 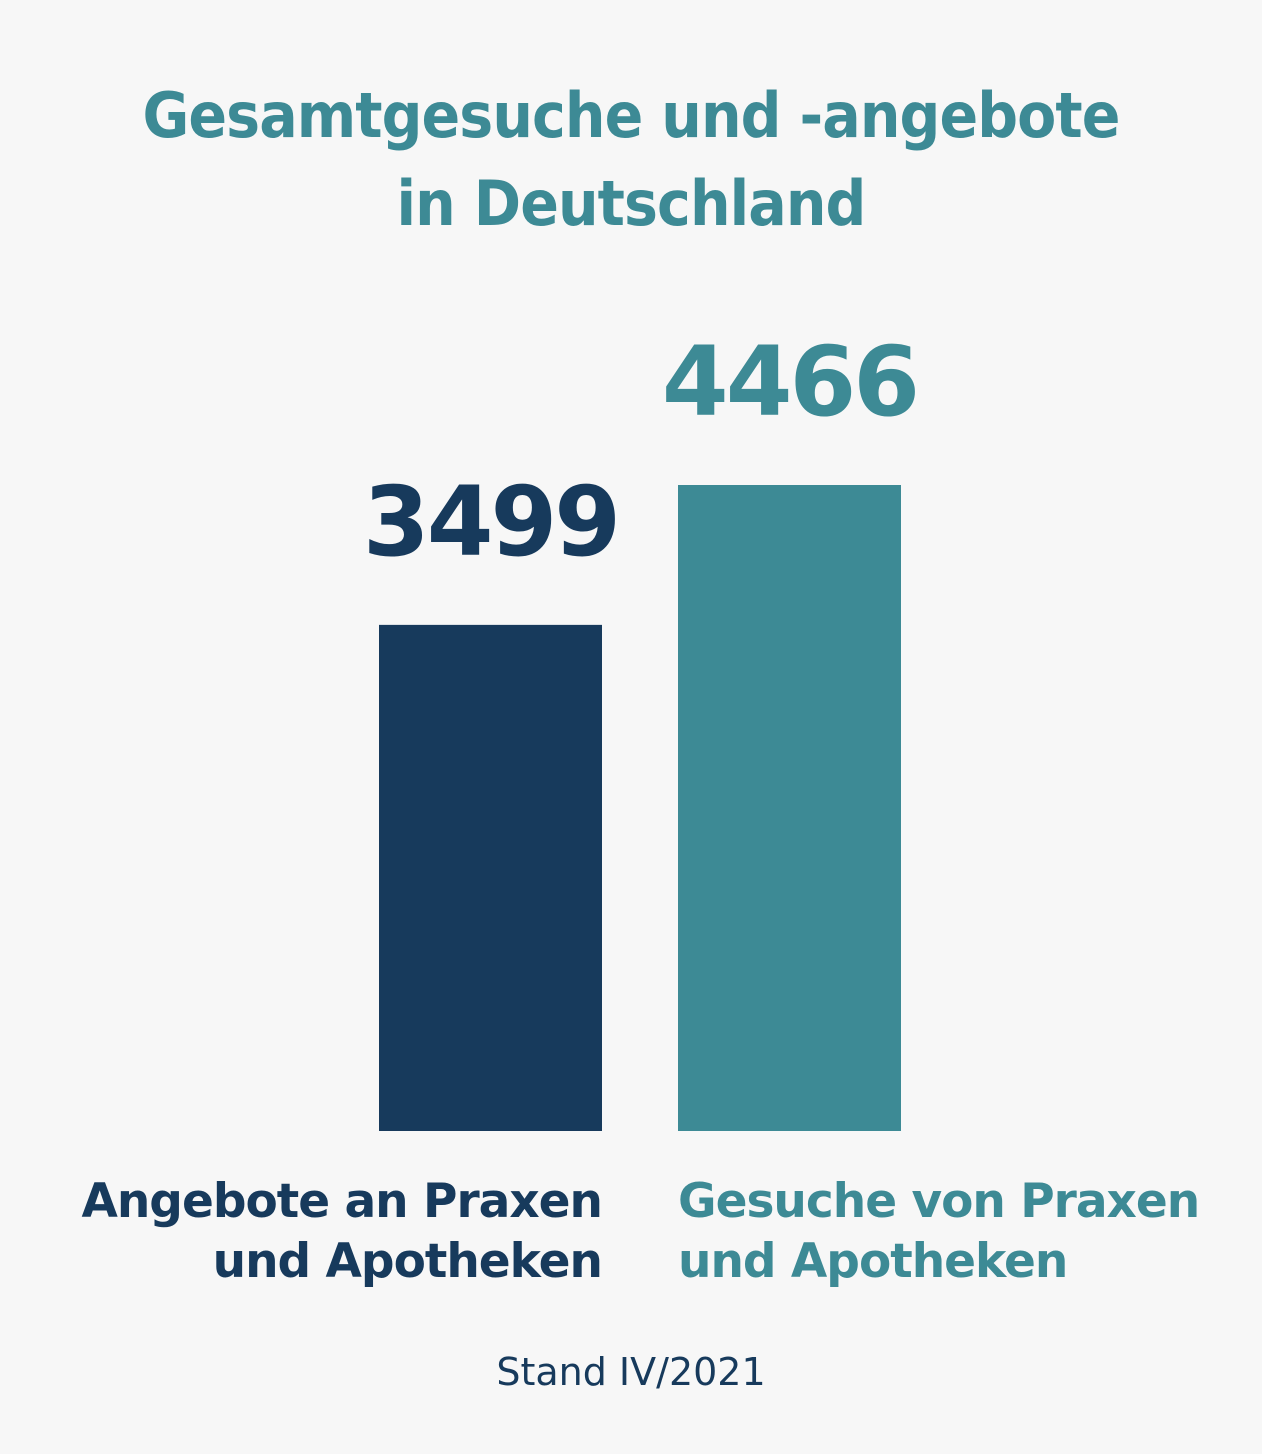 I want to click on category-label-line: Gesuche von Praxen, so click(x=939, y=1201).